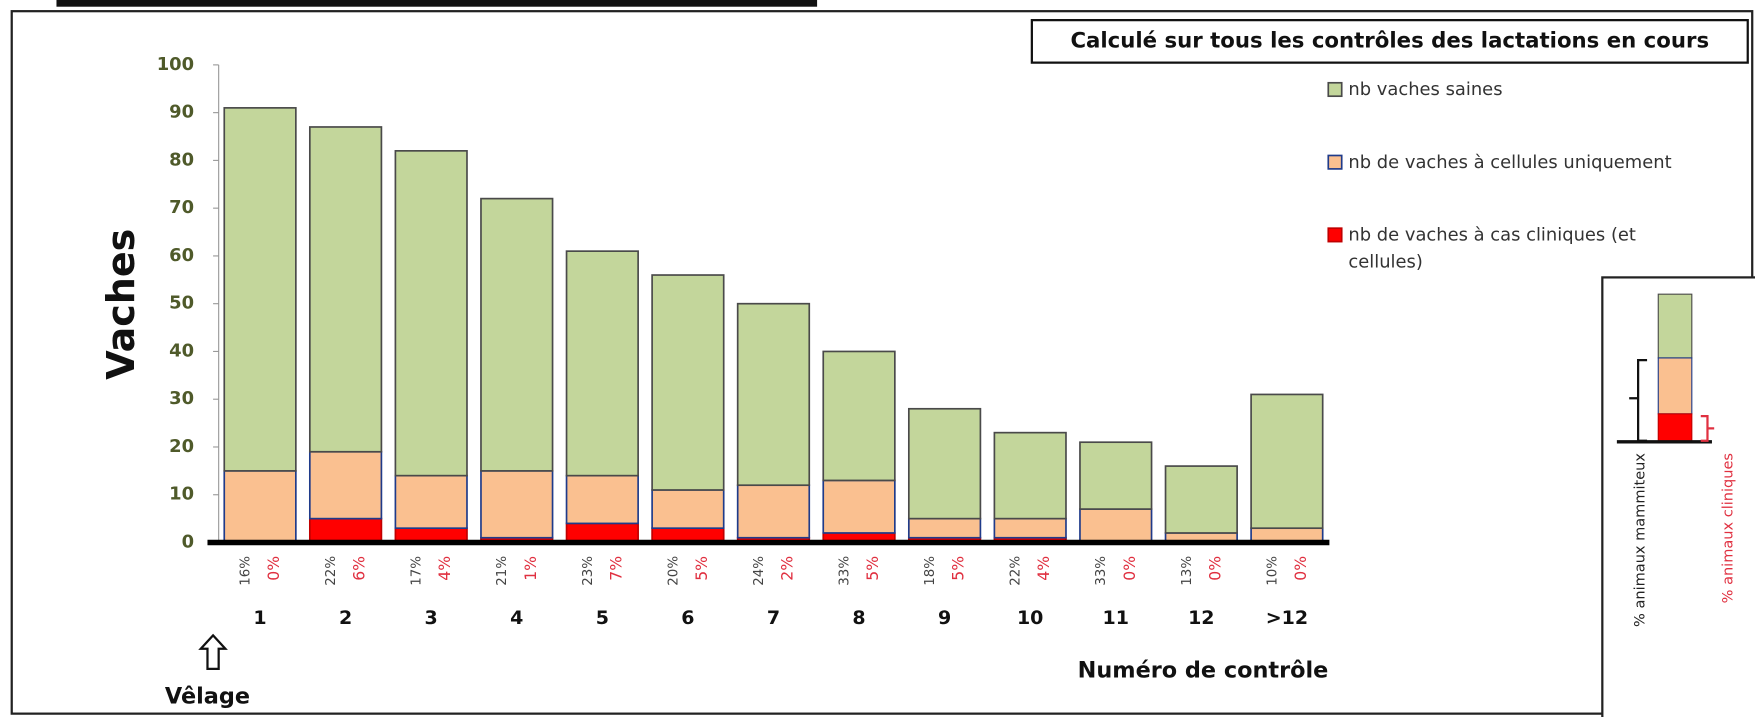 The width and height of the screenshot is (1755, 717). I want to click on y-tick-label: 30, so click(181, 398).